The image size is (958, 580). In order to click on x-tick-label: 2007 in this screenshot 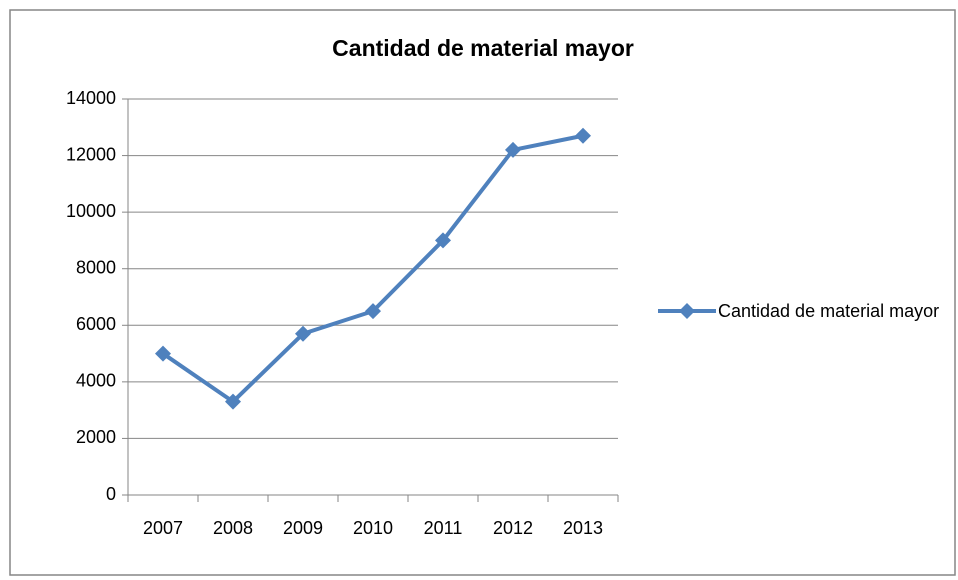, I will do `click(163, 528)`.